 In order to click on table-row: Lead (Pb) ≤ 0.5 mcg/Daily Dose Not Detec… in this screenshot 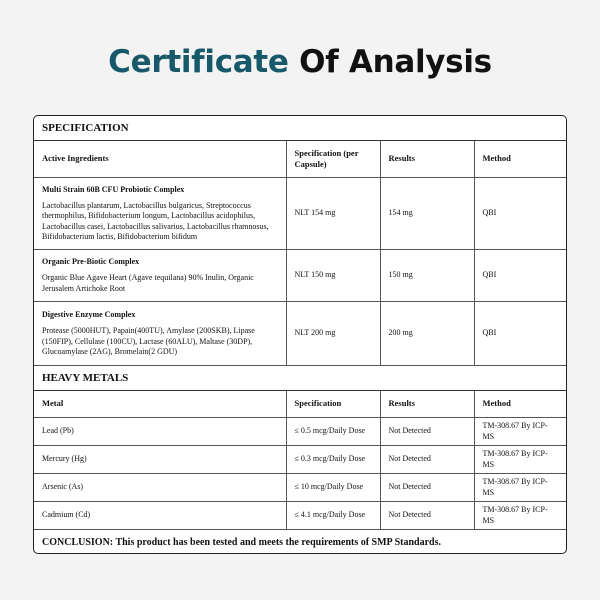, I will do `click(300, 431)`.